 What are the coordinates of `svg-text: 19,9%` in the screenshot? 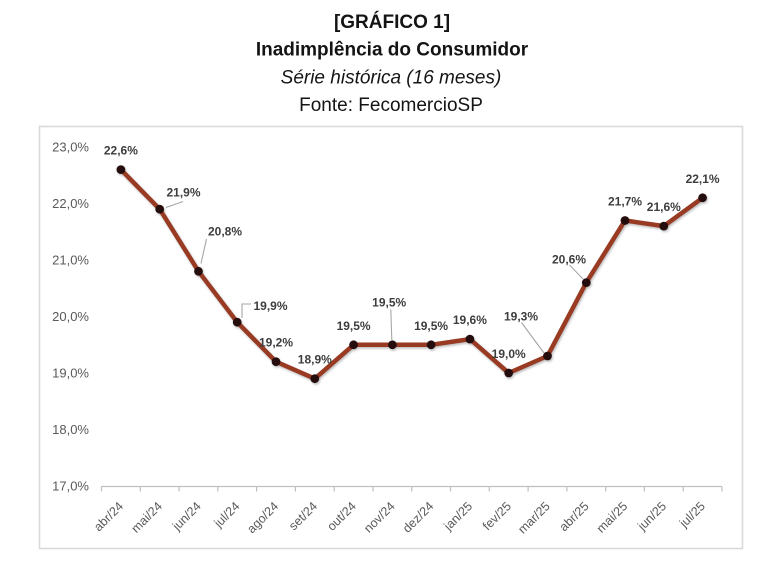 It's located at (270, 306).